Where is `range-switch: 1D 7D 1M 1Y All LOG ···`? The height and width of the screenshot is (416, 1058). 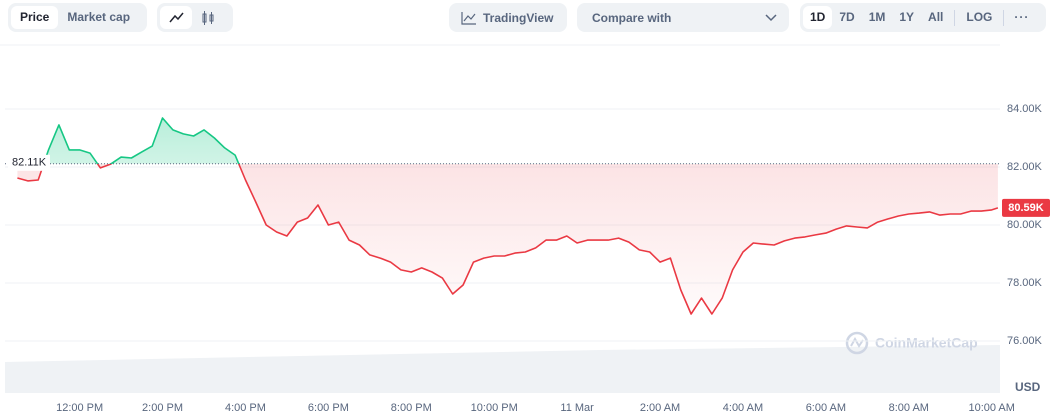
range-switch: 1D 7D 1M 1Y All LOG ··· is located at coordinates (923, 17).